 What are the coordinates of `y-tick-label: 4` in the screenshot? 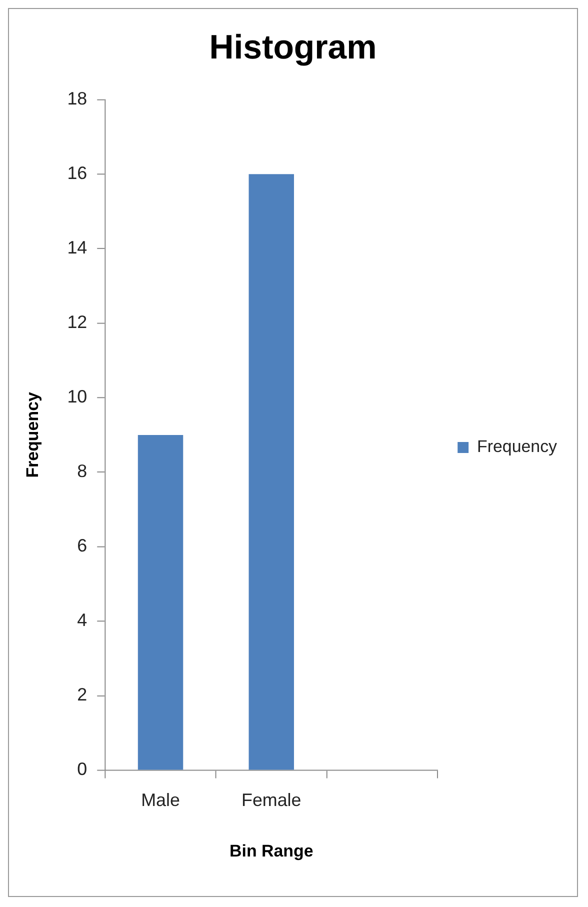 It's located at (82, 620).